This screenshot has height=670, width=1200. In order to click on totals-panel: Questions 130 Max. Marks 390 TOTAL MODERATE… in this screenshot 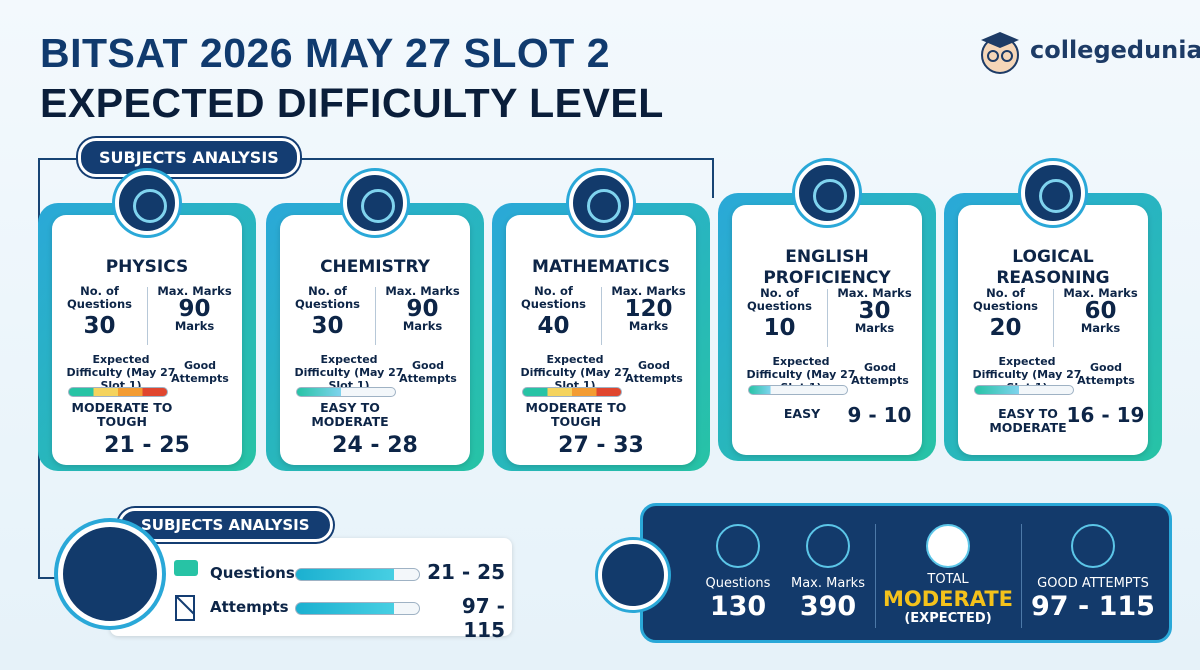, I will do `click(906, 573)`.